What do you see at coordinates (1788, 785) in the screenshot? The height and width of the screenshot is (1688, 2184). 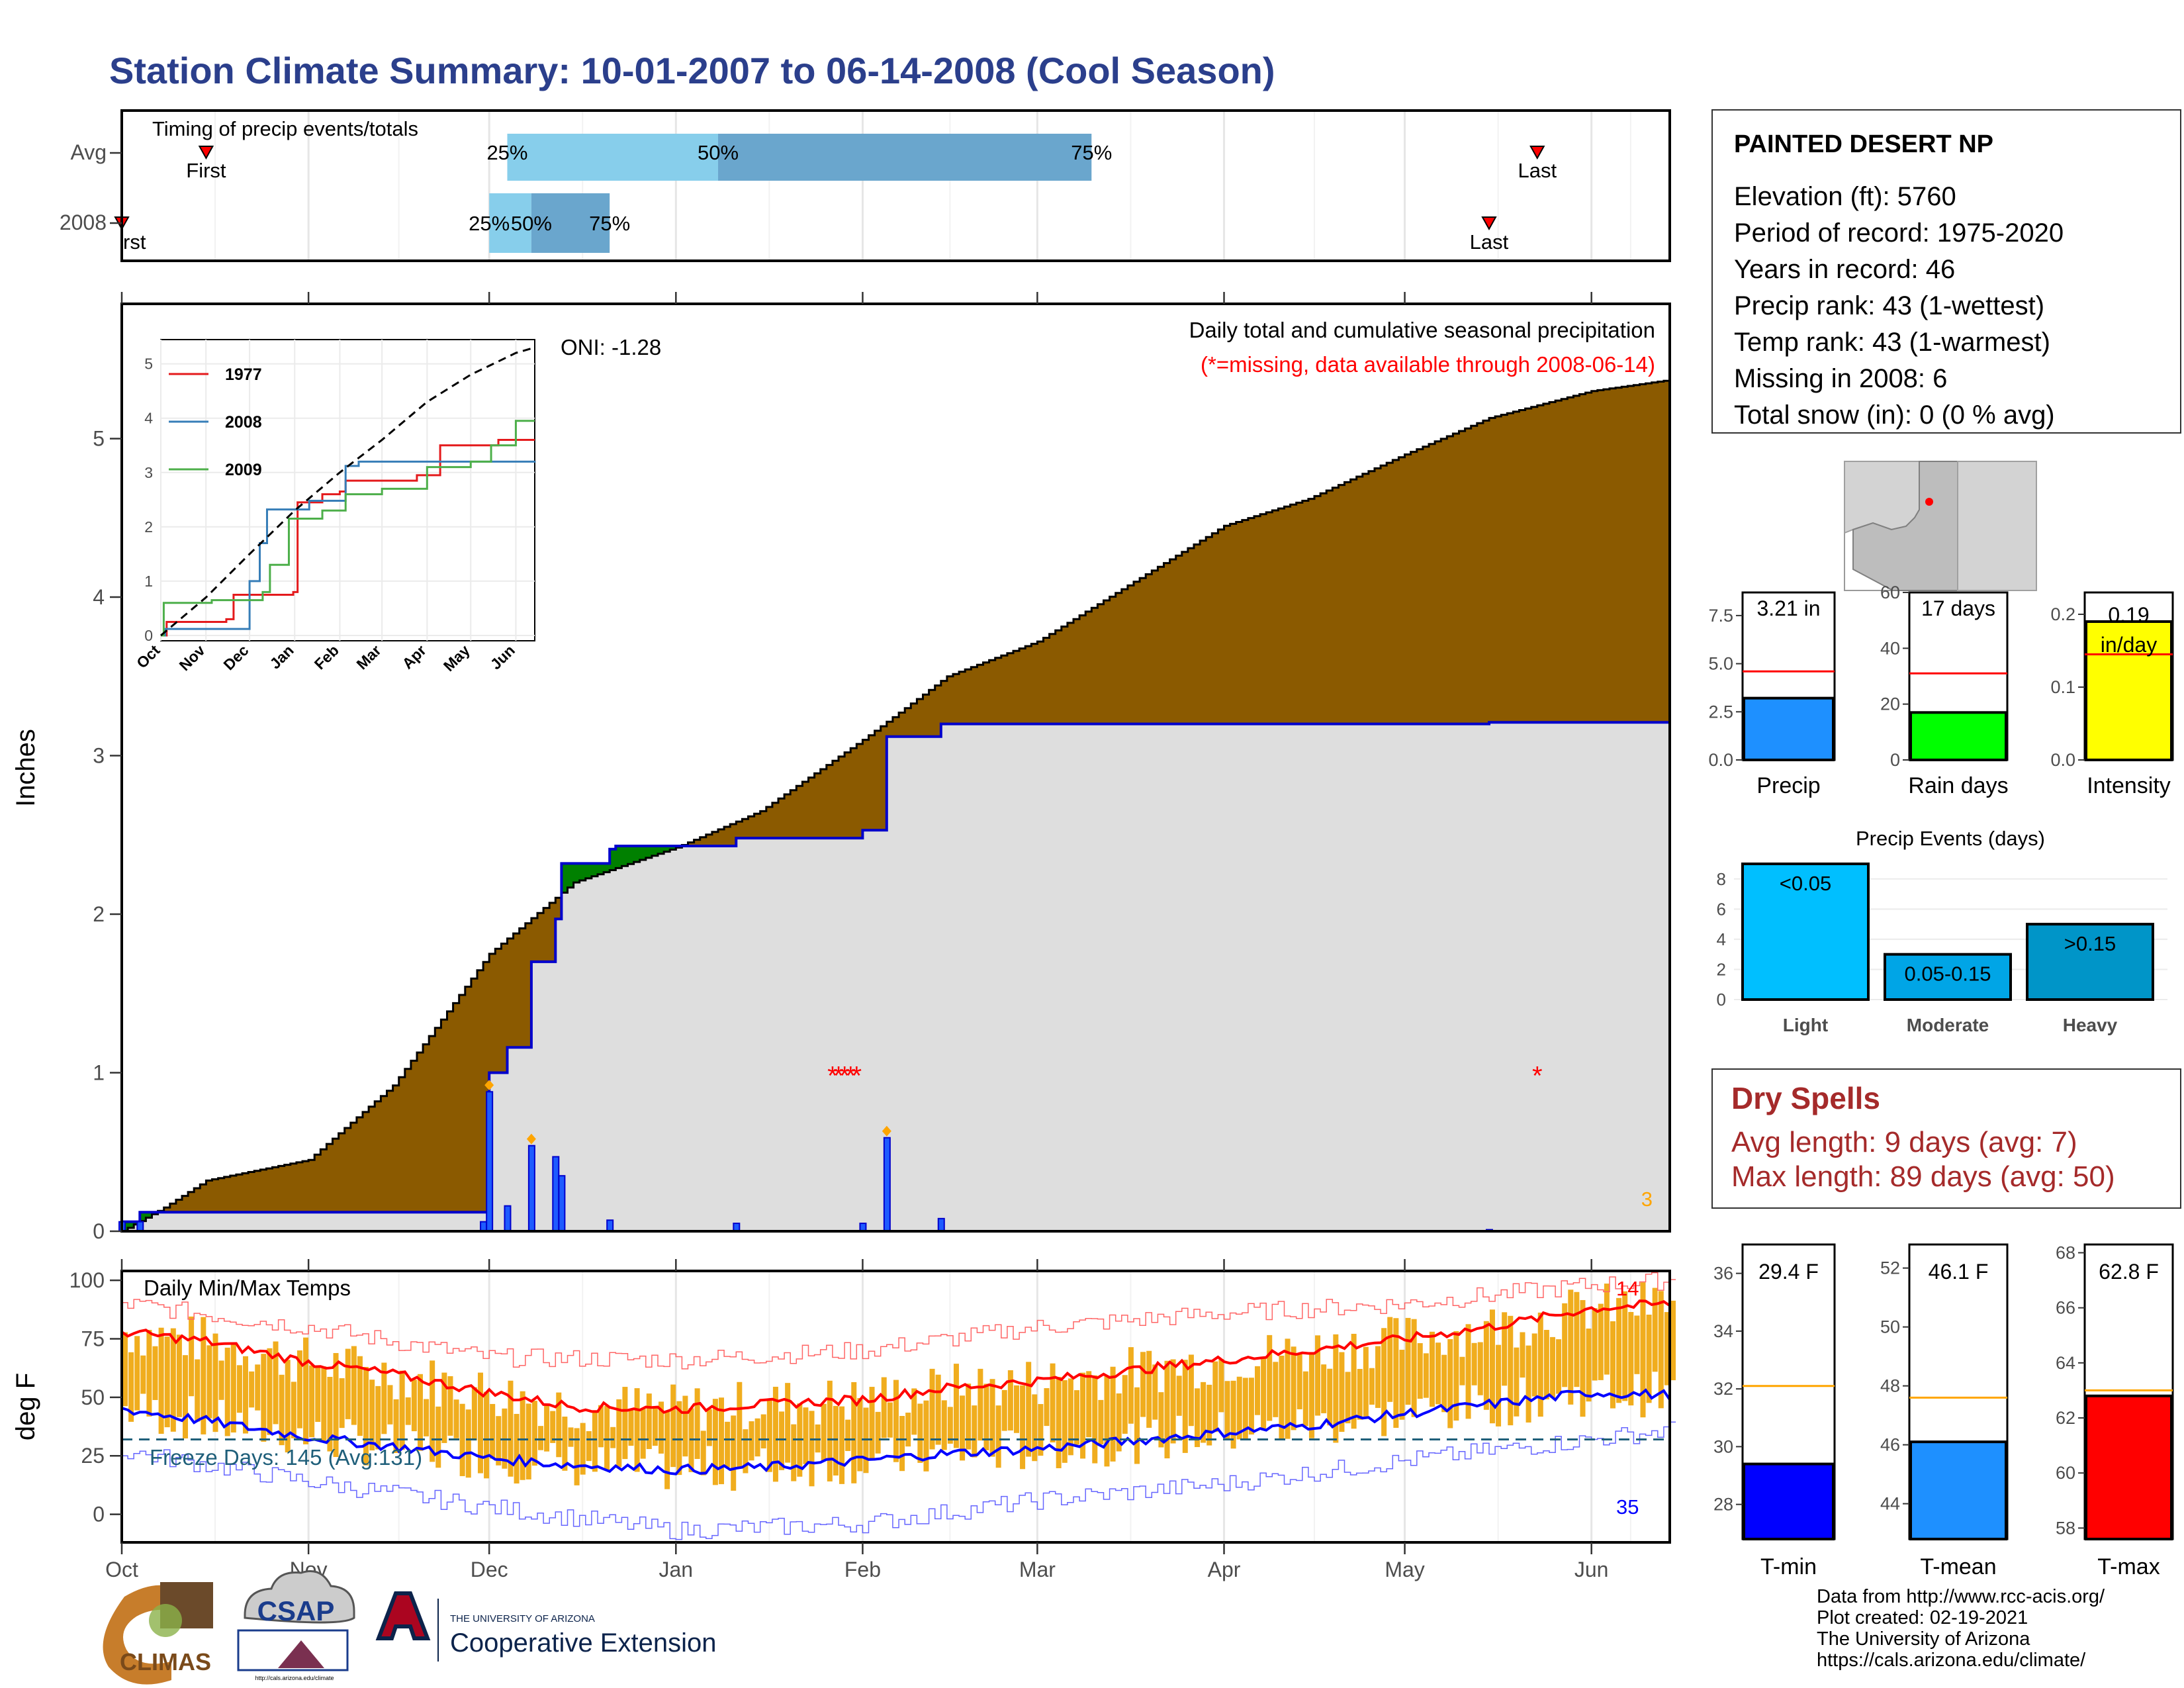 I see `precip_total-category-label: Precip` at bounding box center [1788, 785].